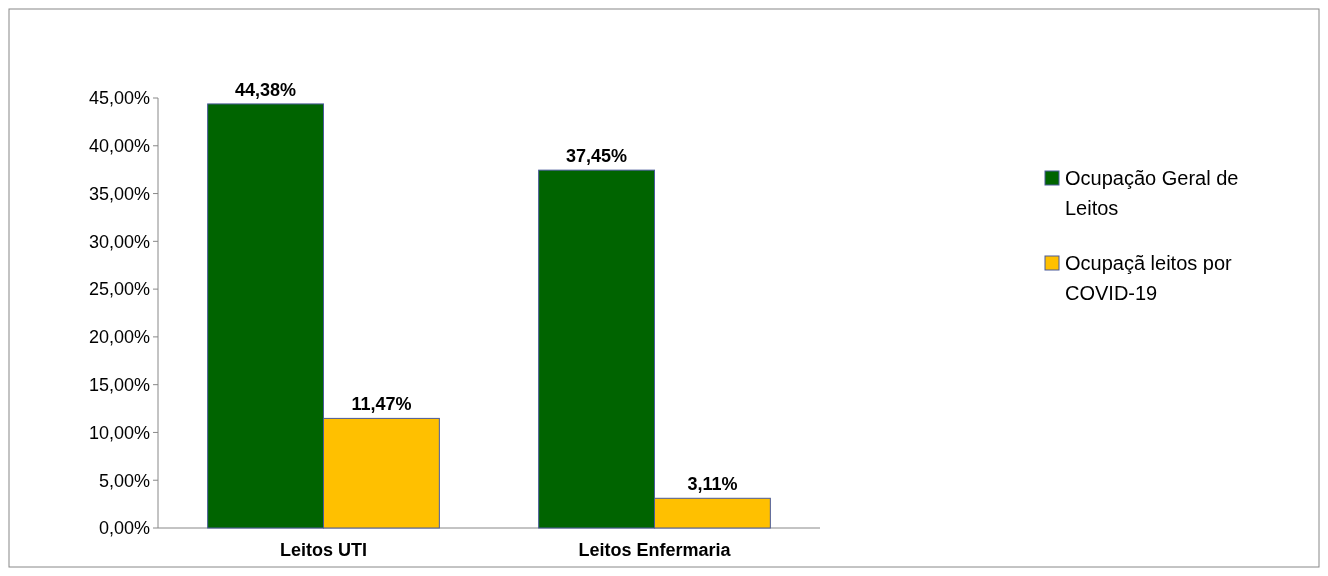 The height and width of the screenshot is (576, 1328). What do you see at coordinates (1152, 193) in the screenshot?
I see `legend-label: Ocupação Geral de Leitos` at bounding box center [1152, 193].